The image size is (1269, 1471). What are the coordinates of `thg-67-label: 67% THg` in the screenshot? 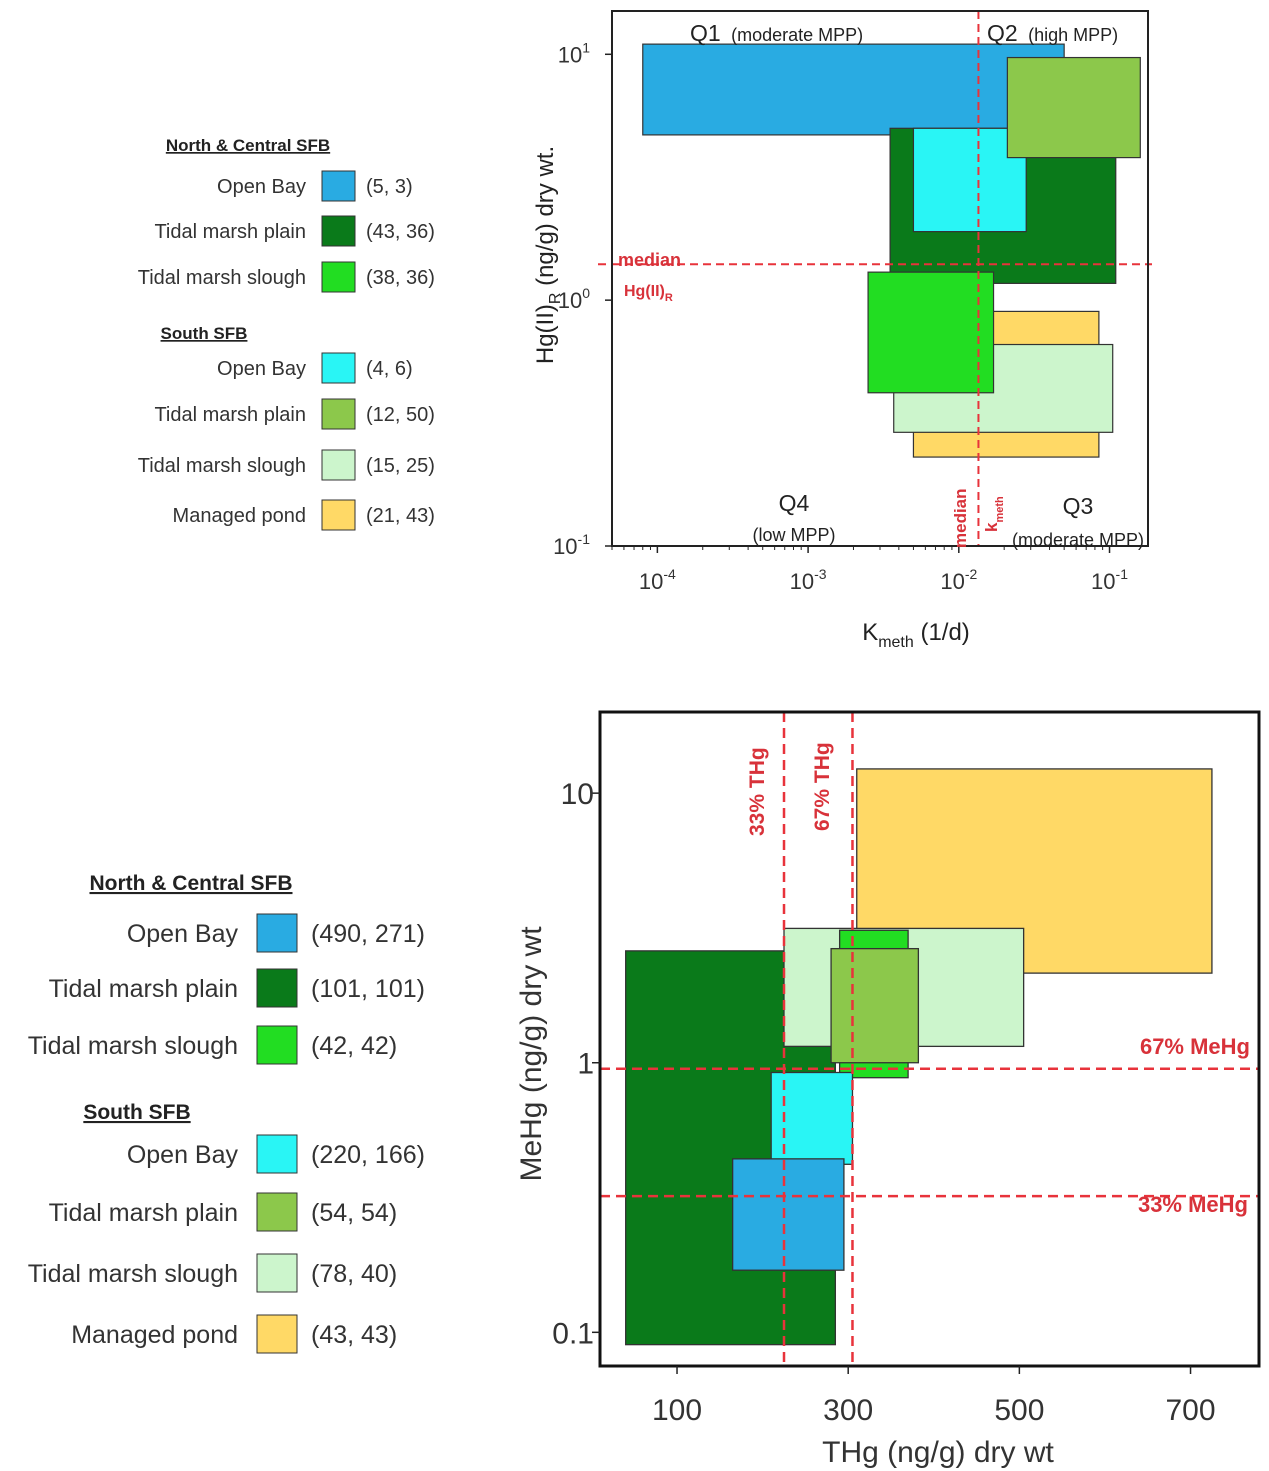 It's located at (822, 786).